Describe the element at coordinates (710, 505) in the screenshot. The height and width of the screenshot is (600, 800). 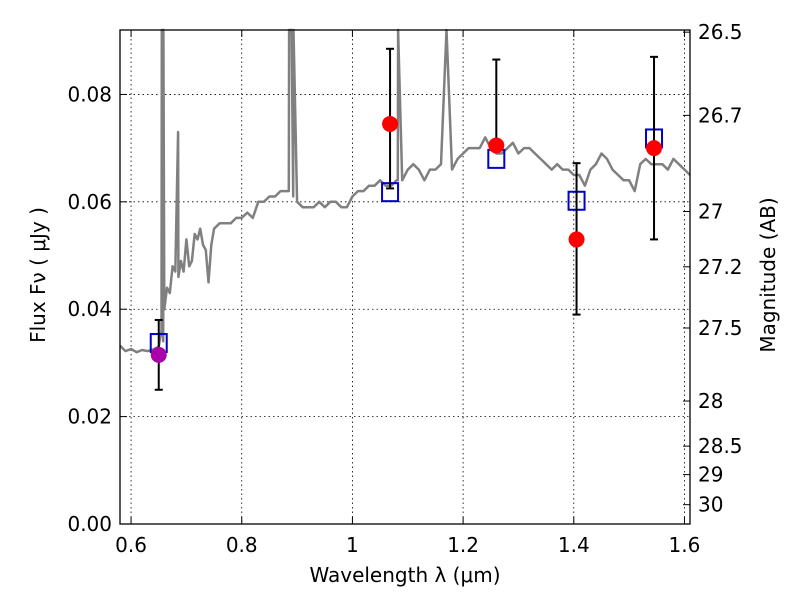
I see `right-tick-label: 30` at that location.